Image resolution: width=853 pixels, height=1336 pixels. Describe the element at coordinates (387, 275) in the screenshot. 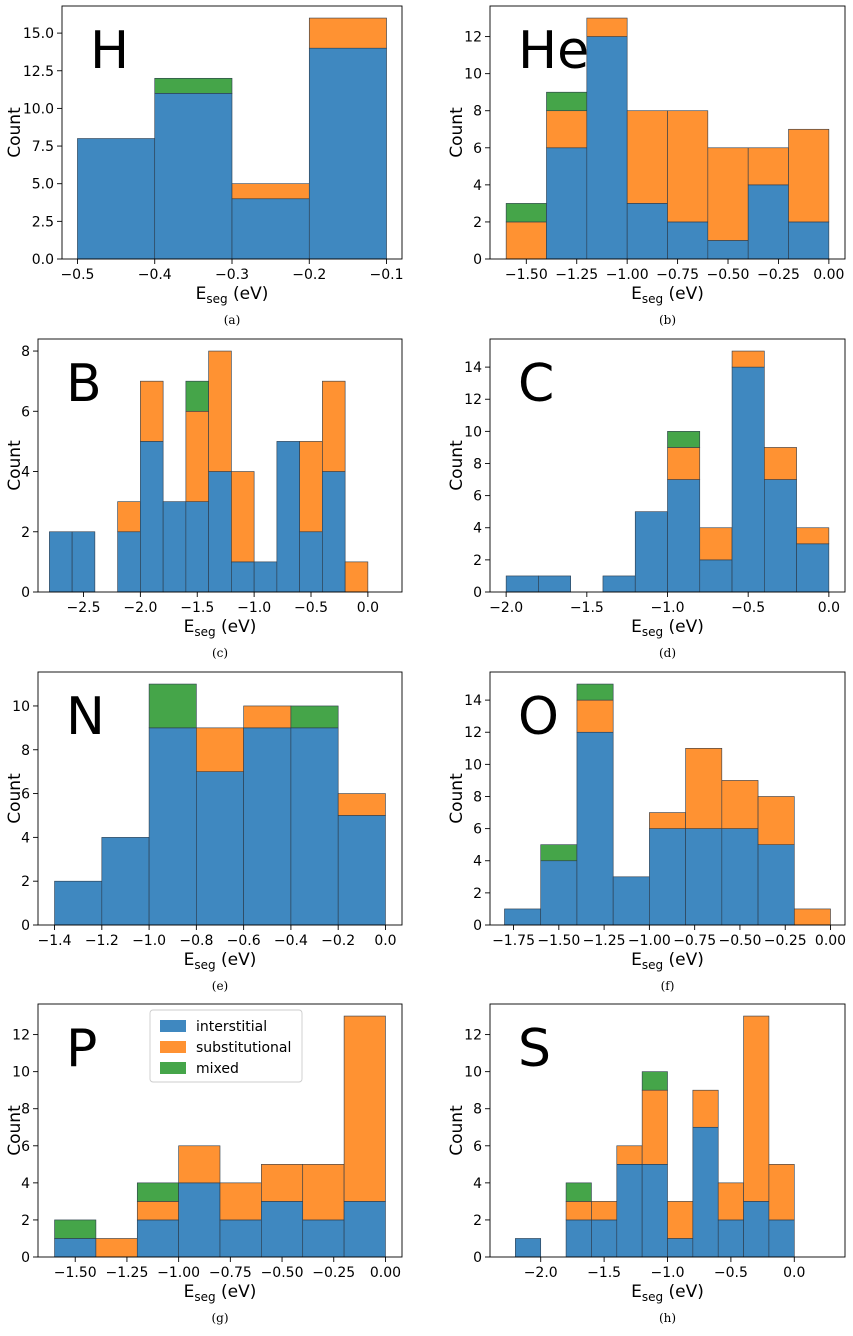

I see `x-tick-label: −0.1` at that location.